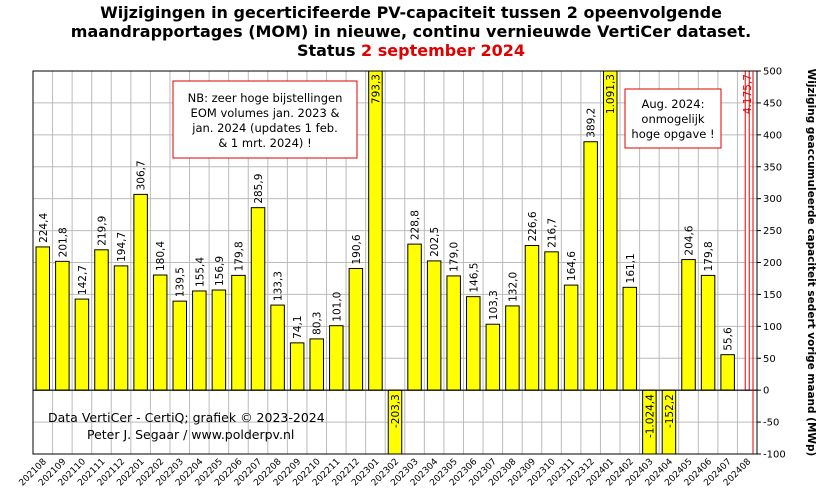  Describe the element at coordinates (553, 233) in the screenshot. I see `value-label: 216,7` at that location.